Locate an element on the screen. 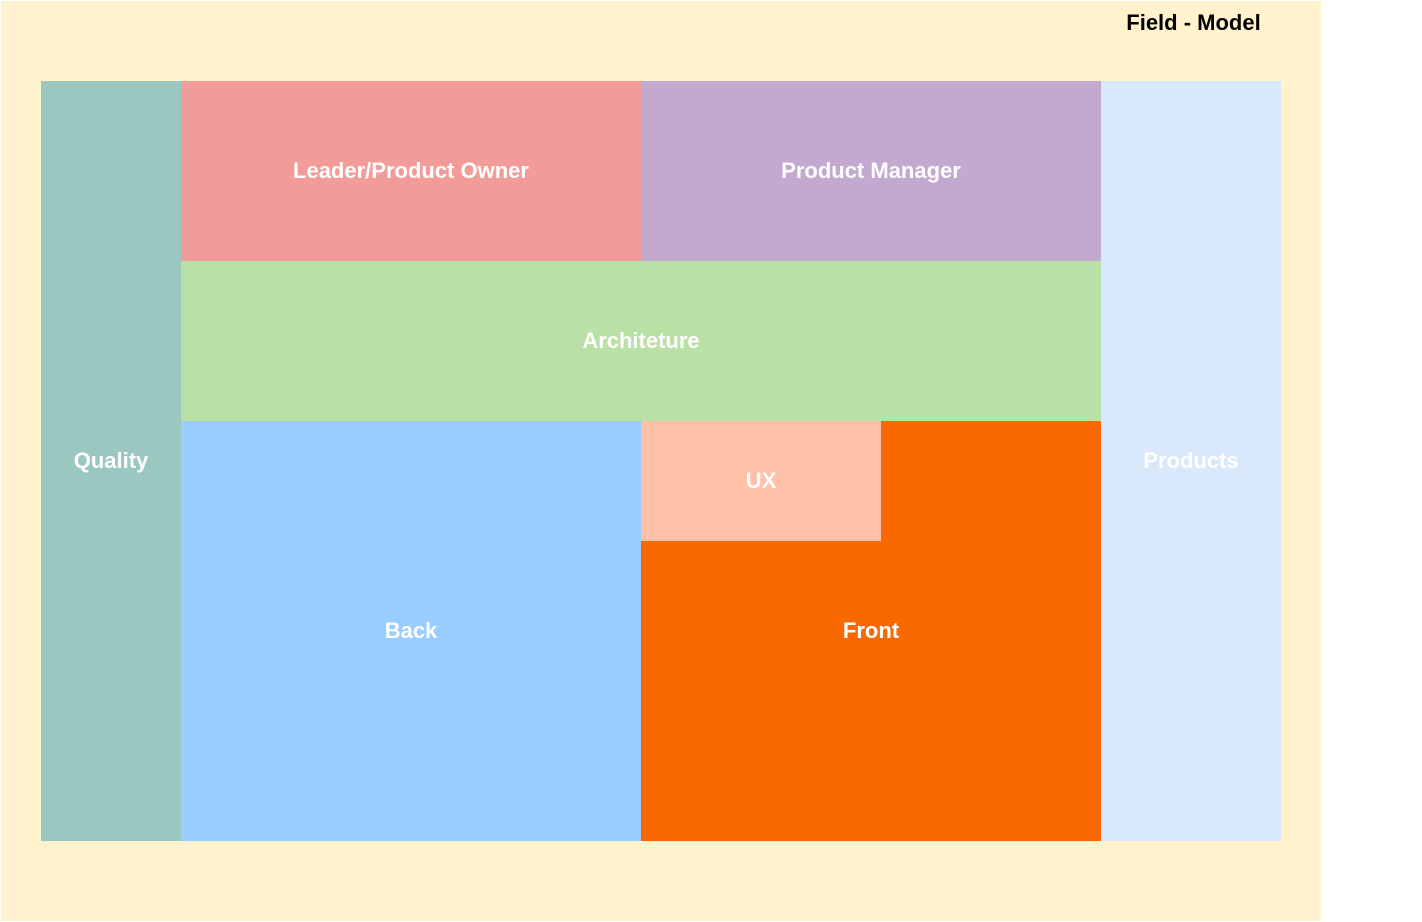  architecture-label: Architeture is located at coordinates (641, 340).